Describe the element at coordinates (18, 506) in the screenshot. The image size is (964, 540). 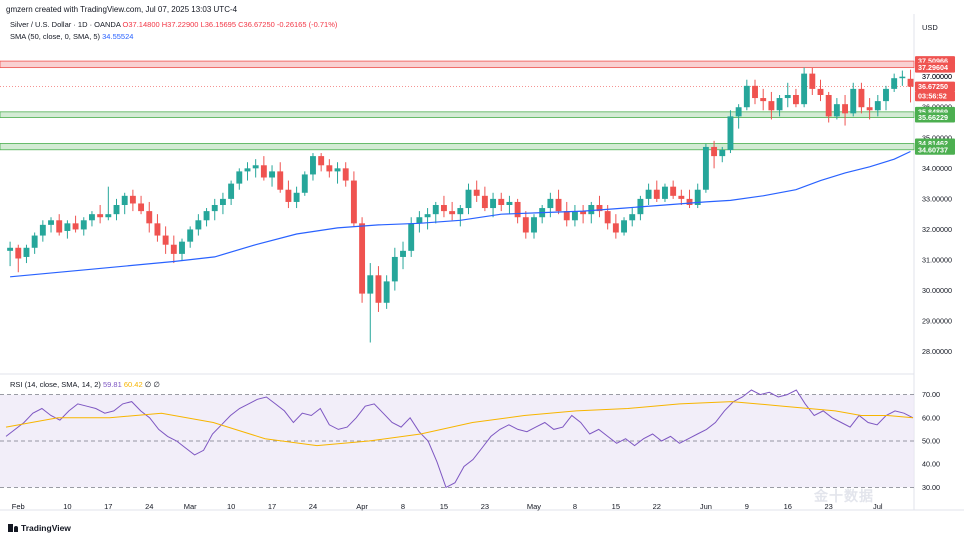
I see `time-tick-label: Feb` at that location.